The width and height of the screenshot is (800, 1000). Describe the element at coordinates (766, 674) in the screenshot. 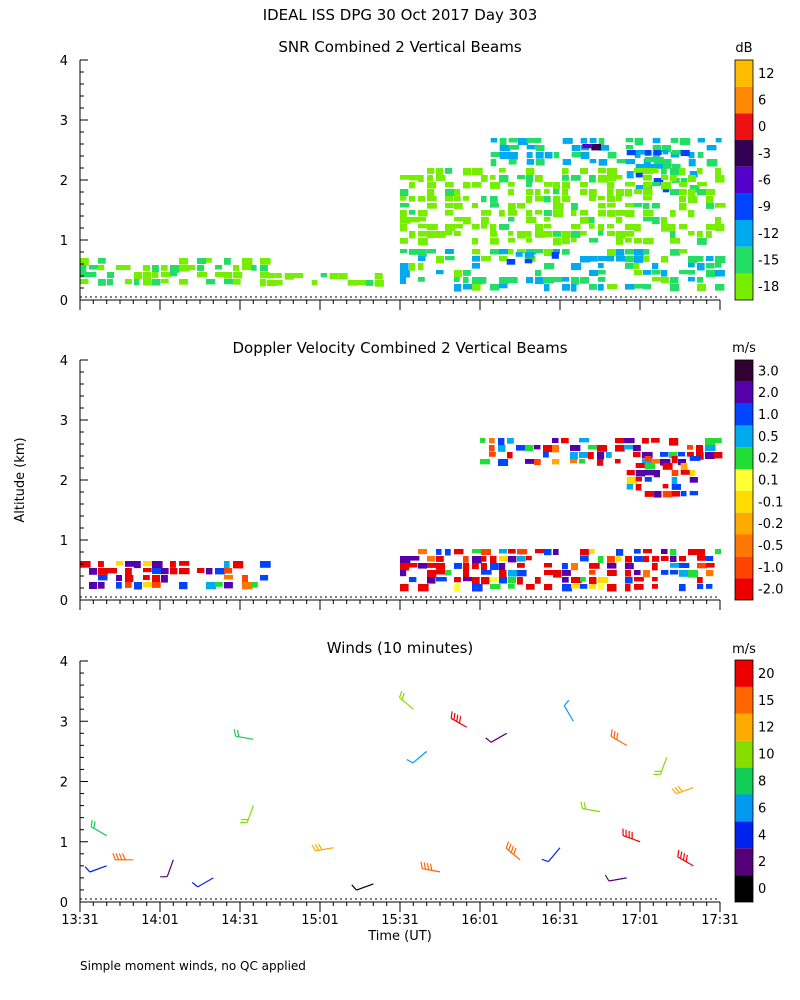

I see `colorbar-label: 20` at that location.